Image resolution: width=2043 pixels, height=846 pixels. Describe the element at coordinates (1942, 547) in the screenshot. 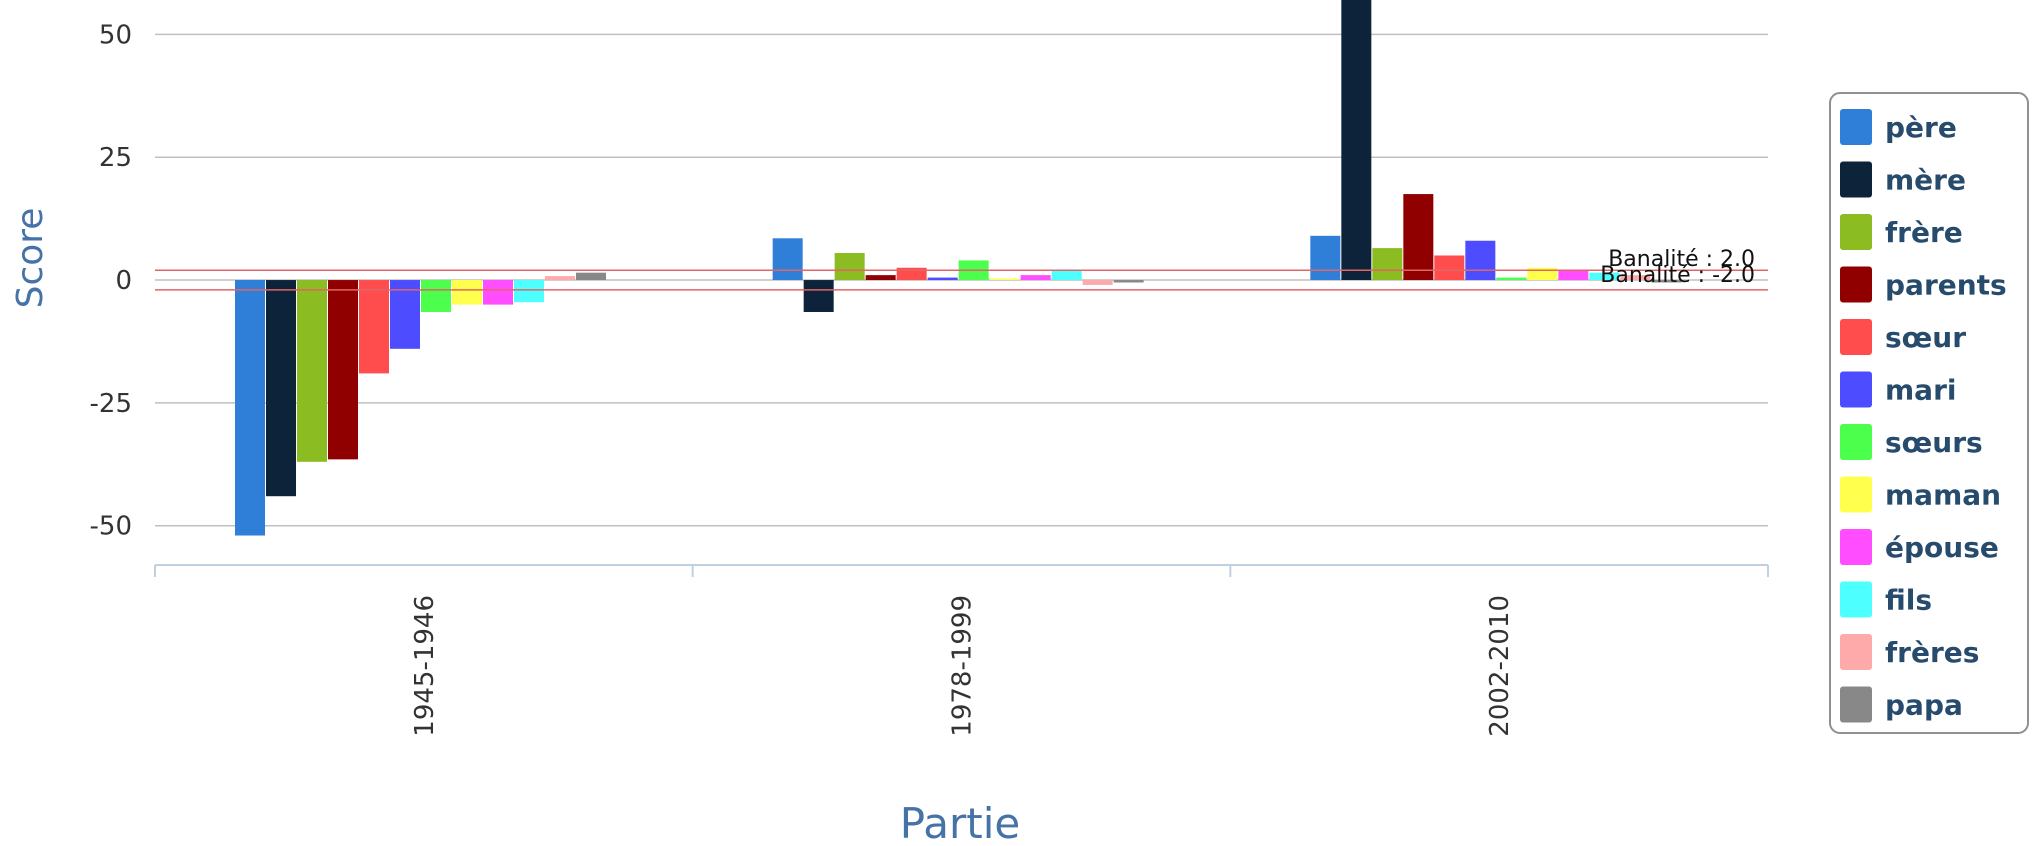

I see `legend-label: épouse` at that location.